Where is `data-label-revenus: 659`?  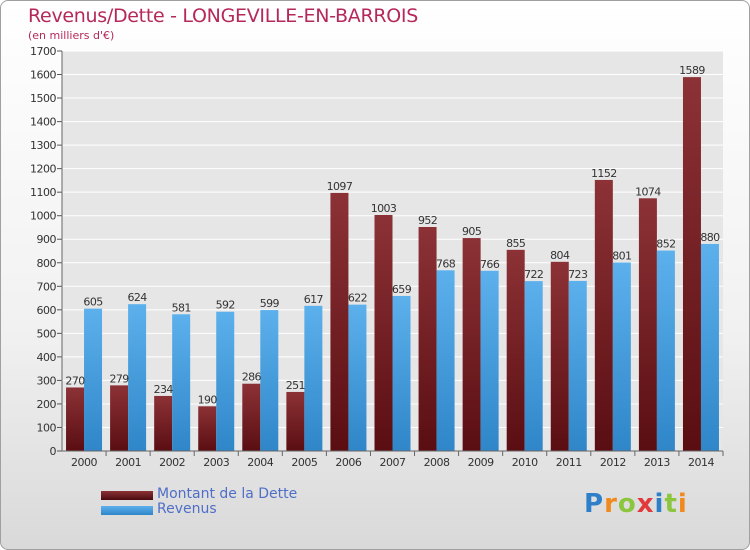
data-label-revenus: 659 is located at coordinates (402, 289).